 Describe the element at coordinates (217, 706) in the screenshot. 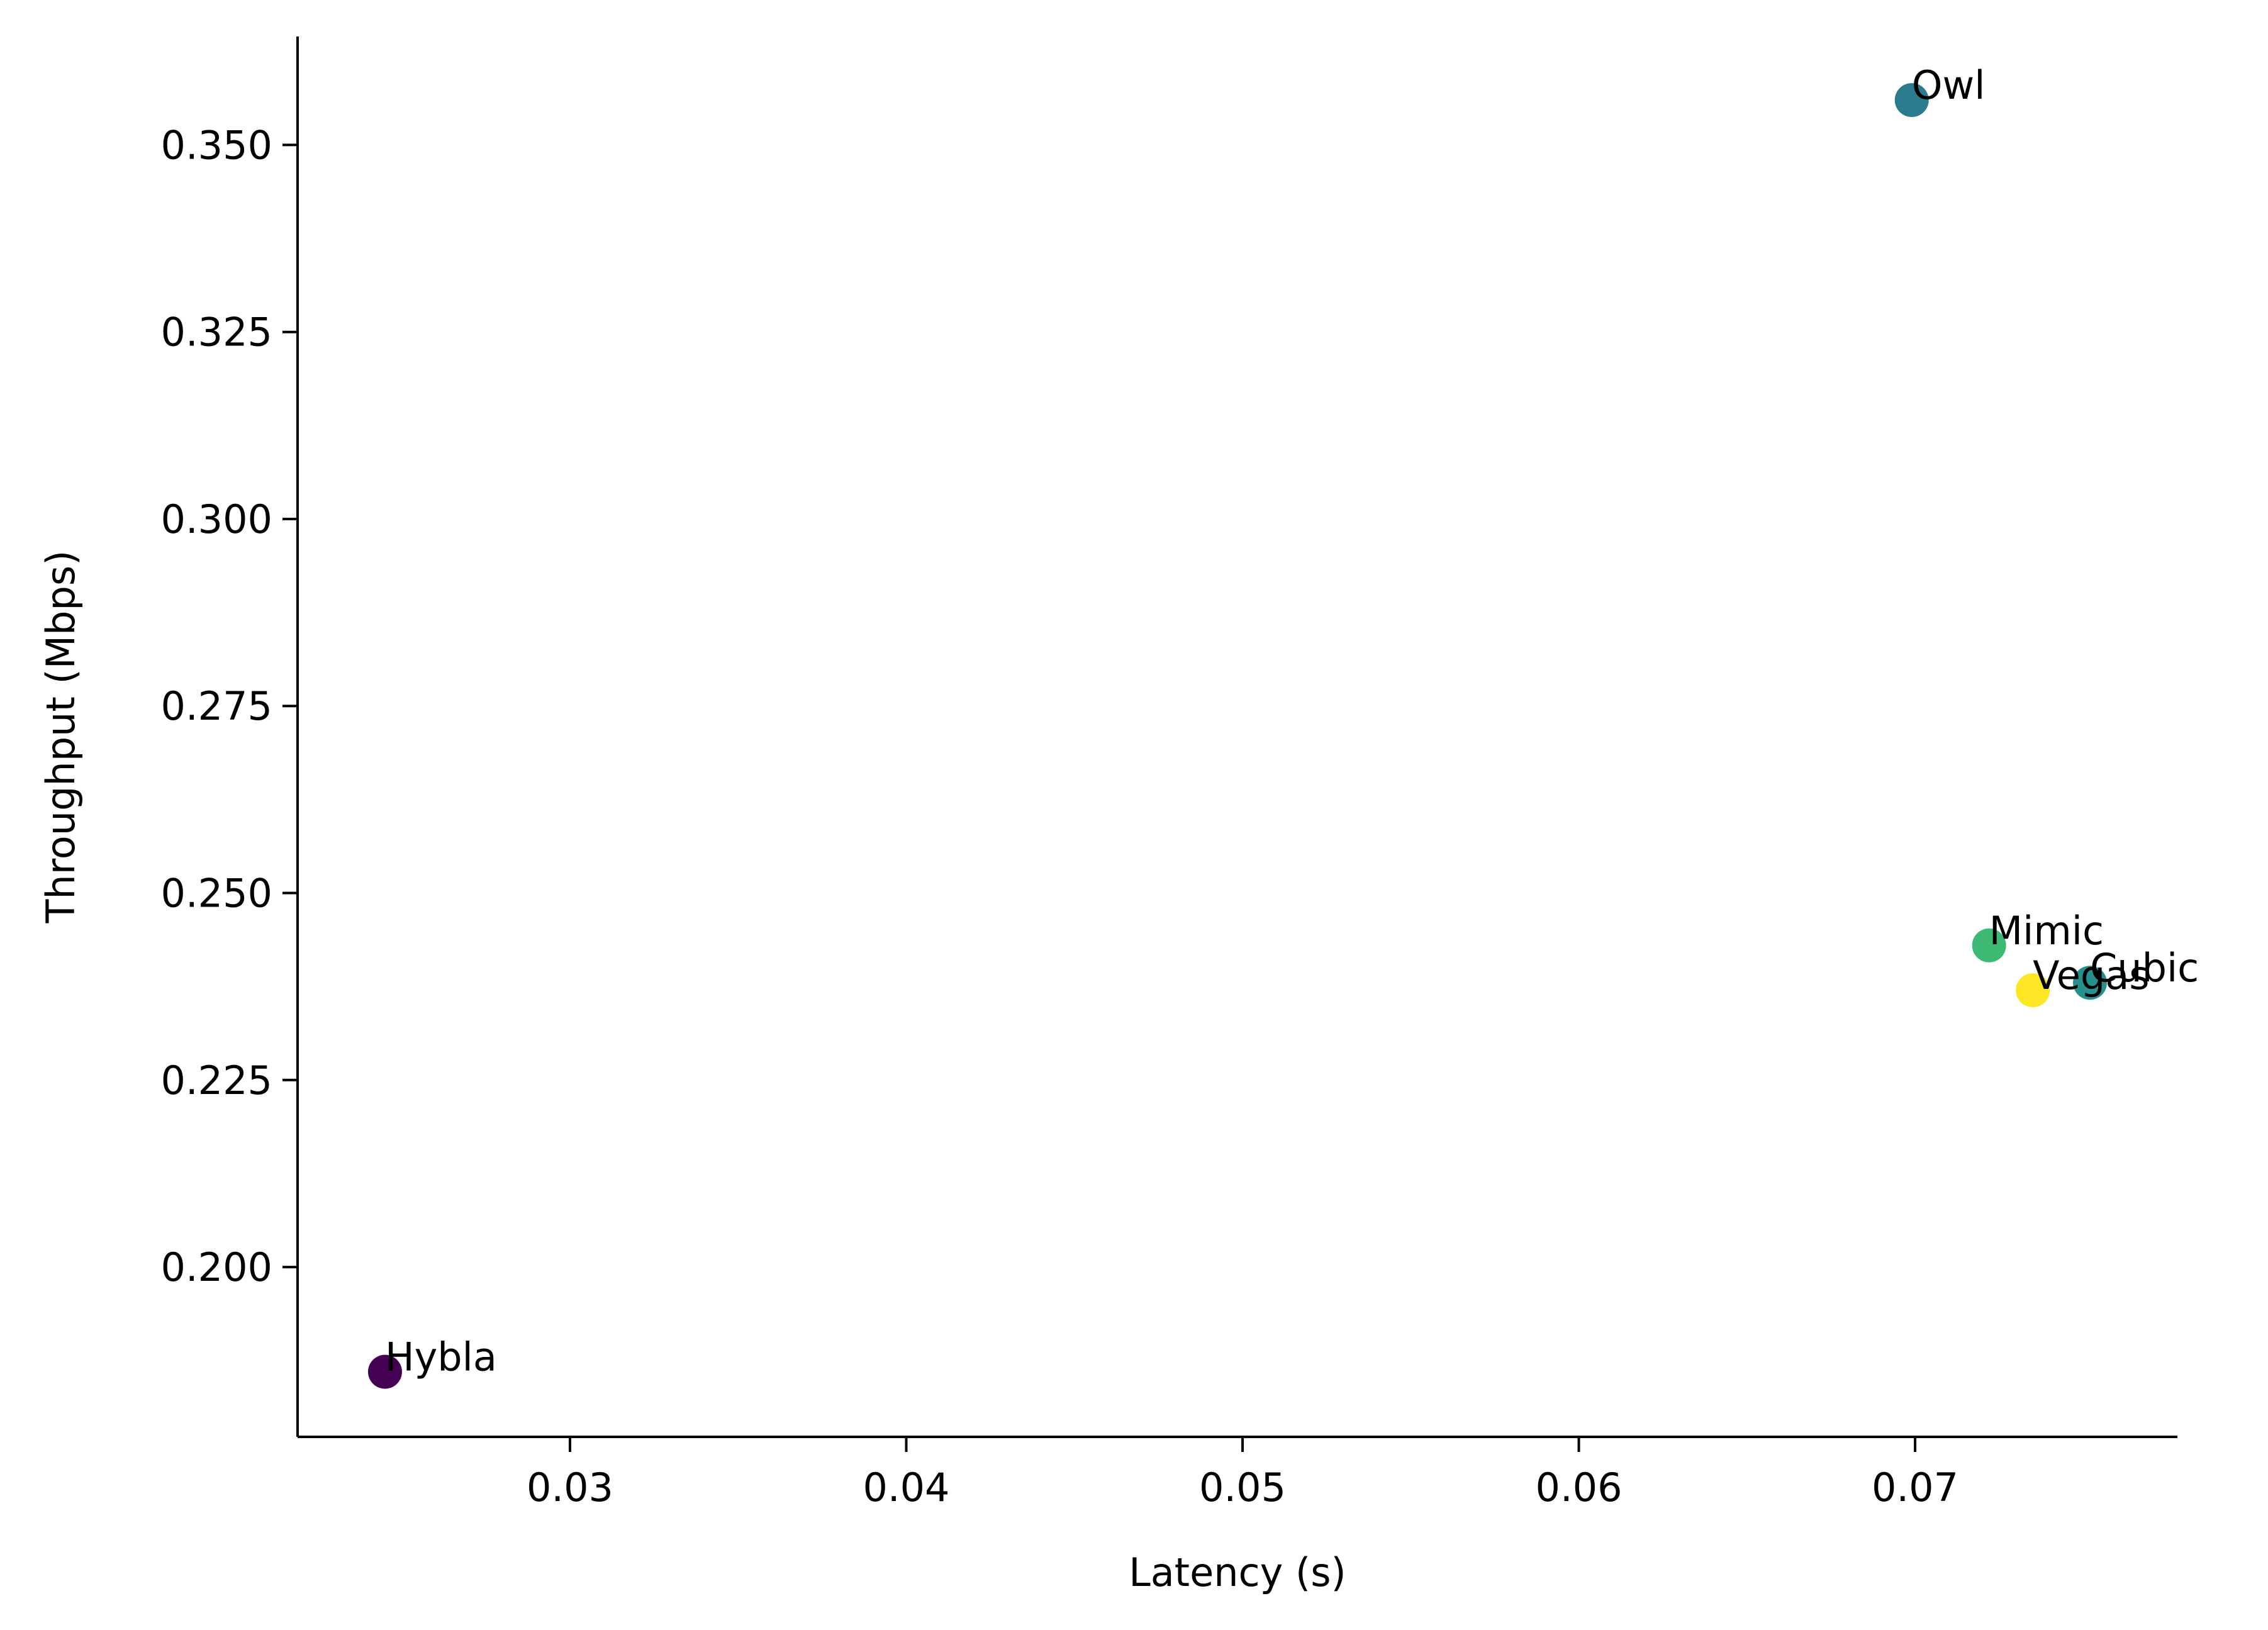

I see `y-tick-label: 0.275` at that location.